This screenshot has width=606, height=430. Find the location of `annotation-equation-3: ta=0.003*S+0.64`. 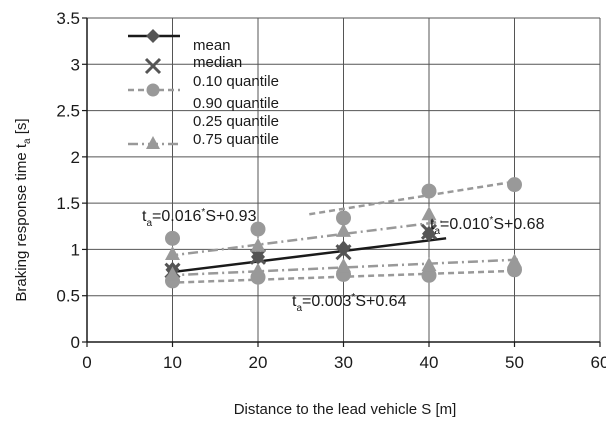

annotation-equation-3: ta=0.003*S+0.64 is located at coordinates (349, 303).